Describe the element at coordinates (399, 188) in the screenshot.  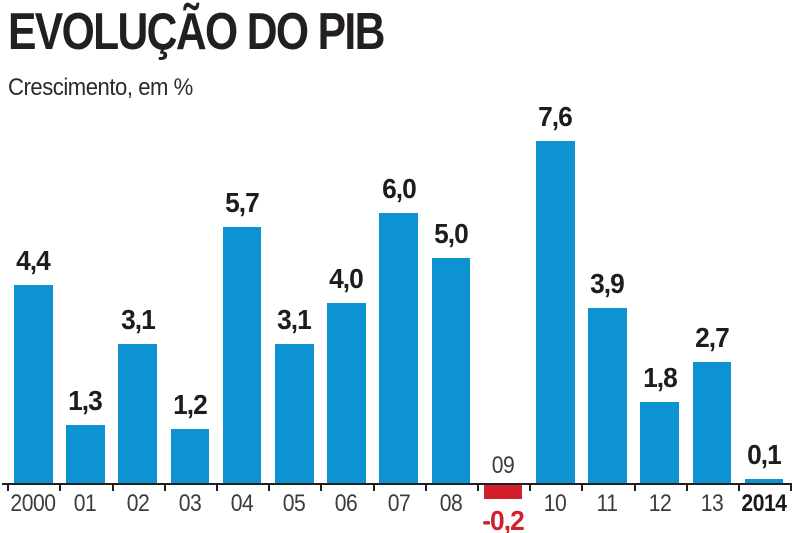
I see `value-label-07: 6,0` at that location.